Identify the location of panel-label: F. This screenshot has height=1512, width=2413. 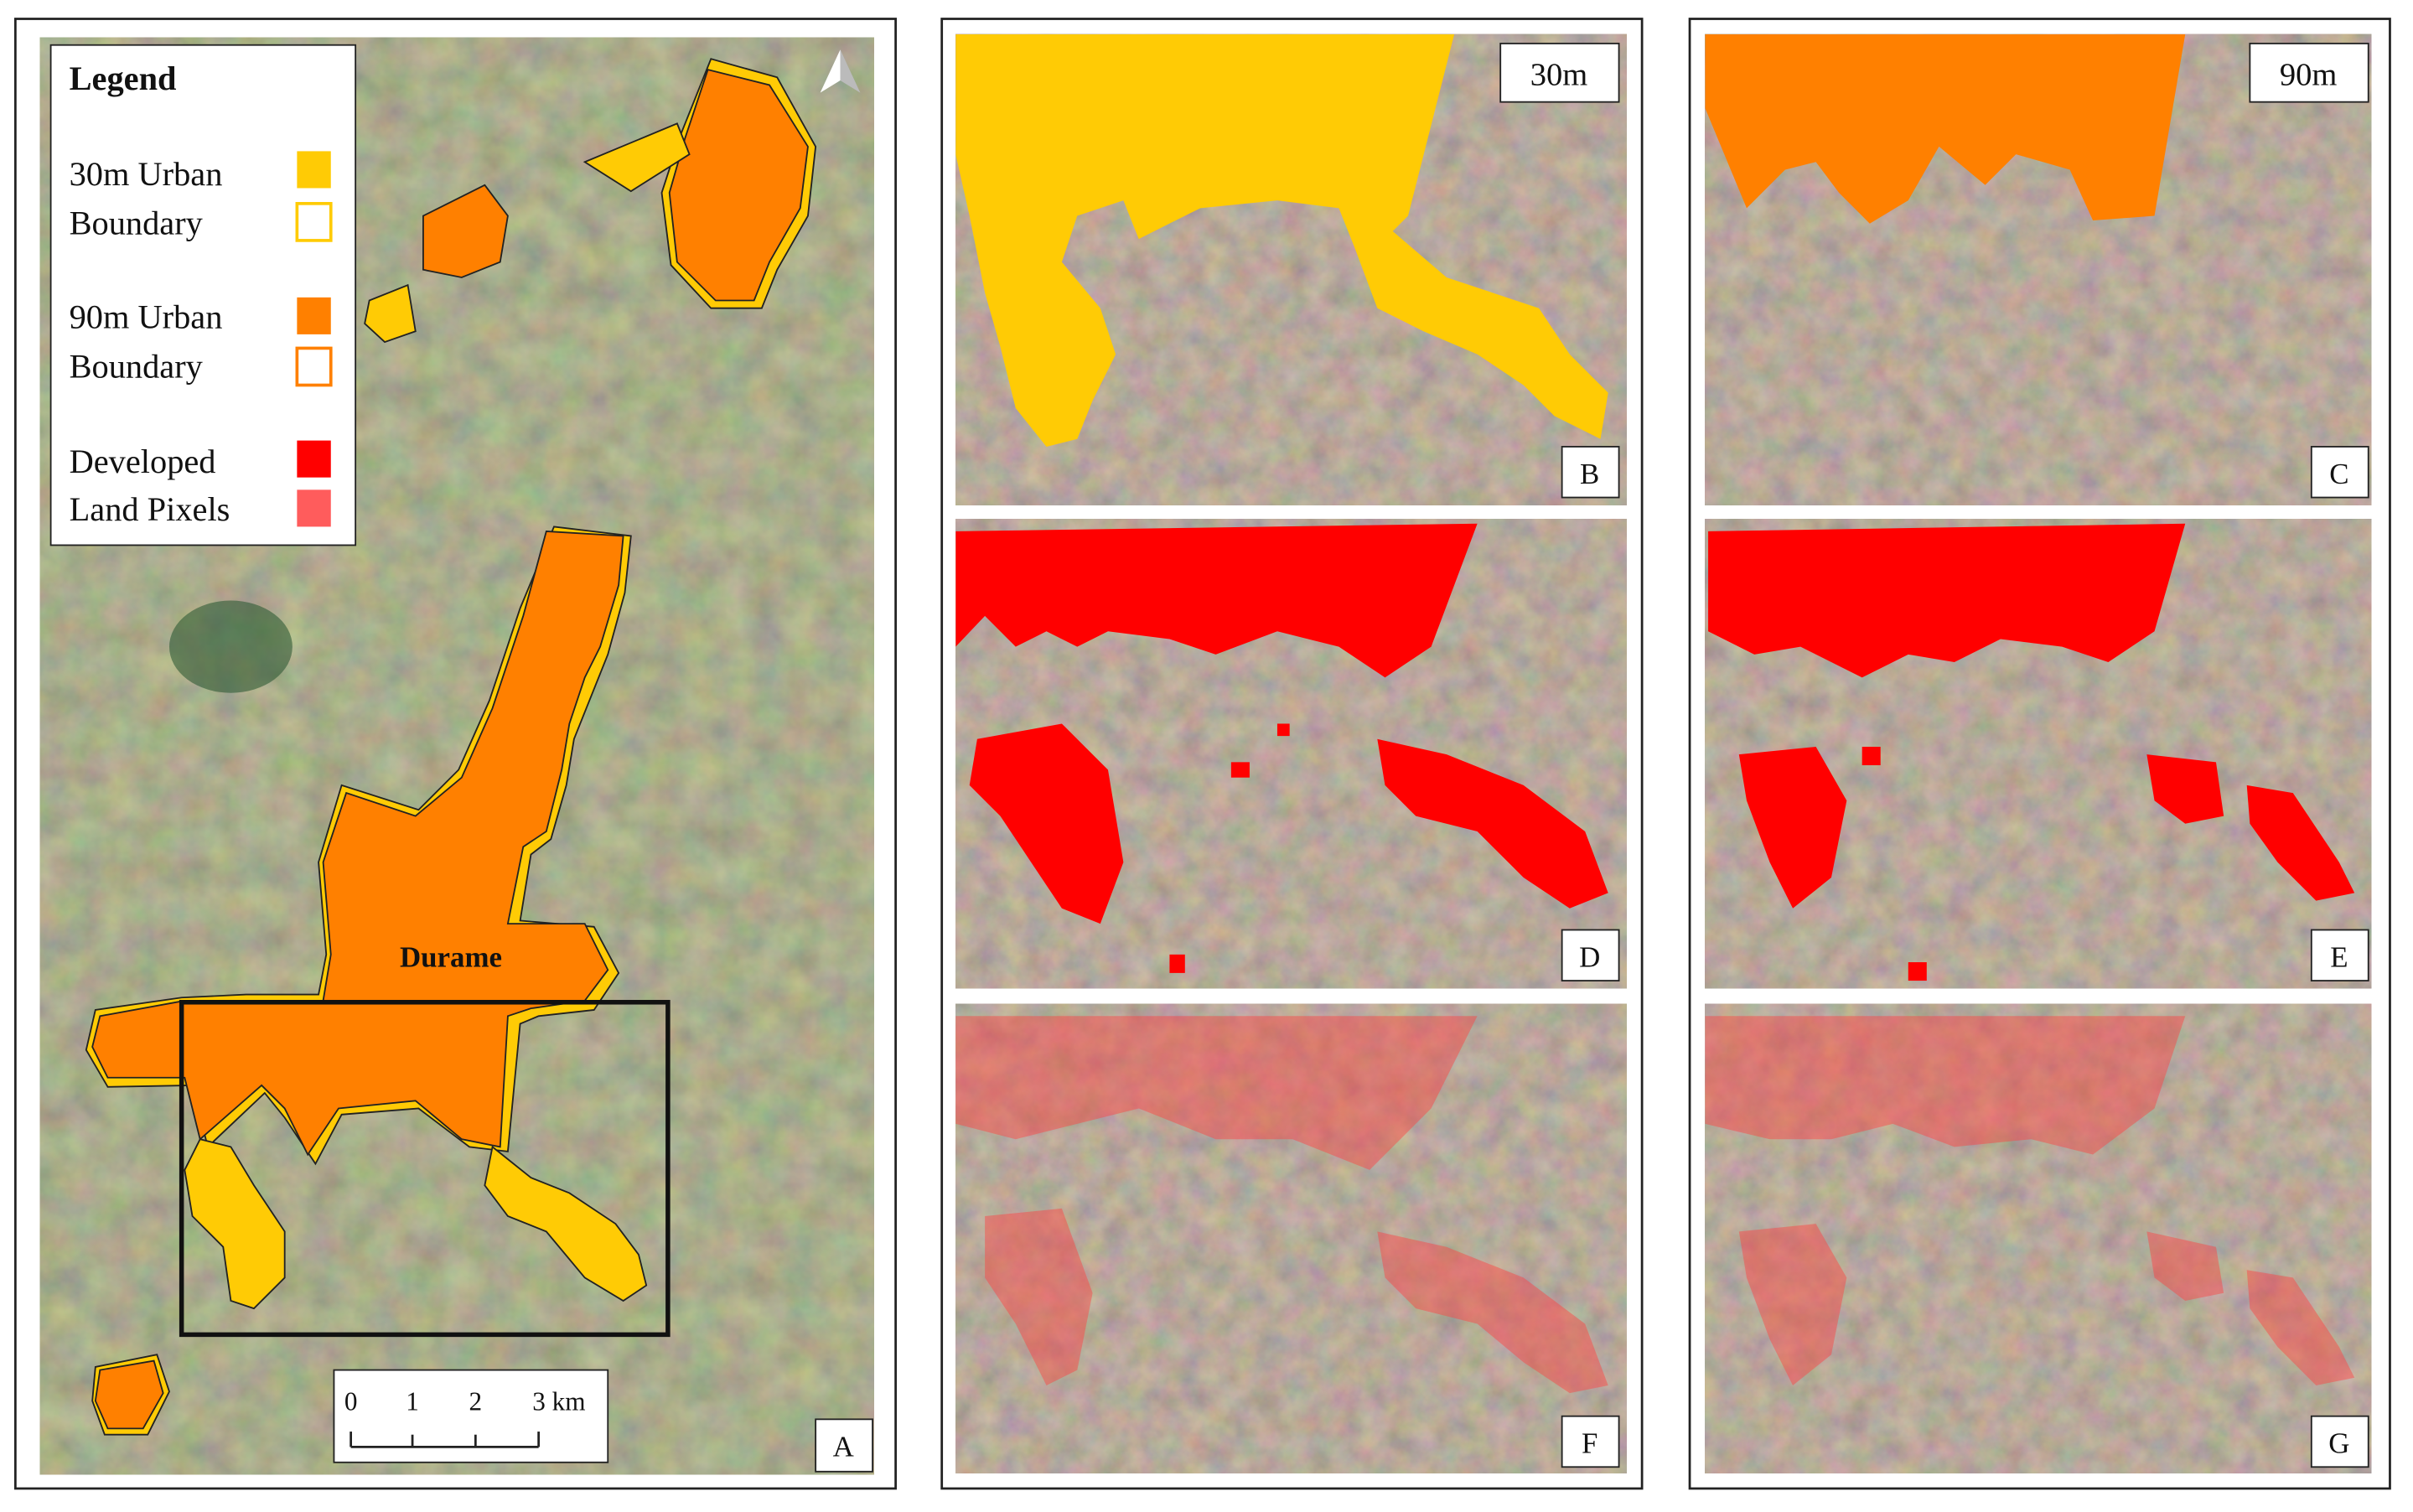
(1590, 1443).